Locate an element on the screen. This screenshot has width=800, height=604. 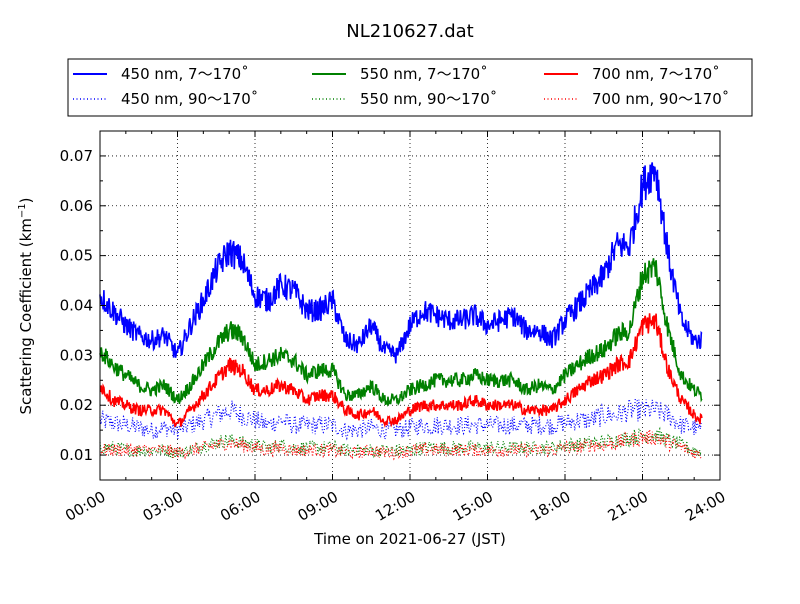
y-axis-label: Scattering Coefficient (km−1) is located at coordinates (26, 305).